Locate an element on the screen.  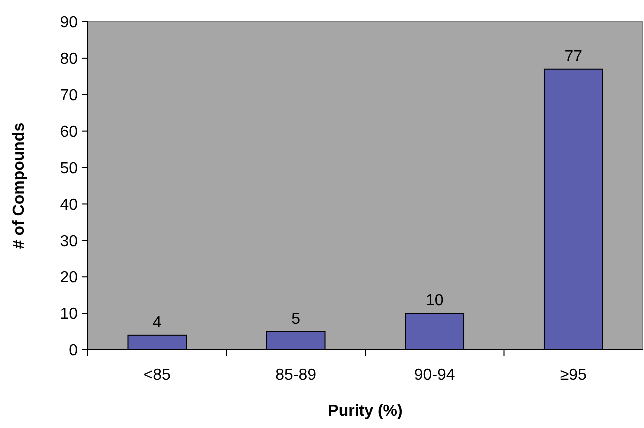
y-tick-label: 0 is located at coordinates (73, 351).